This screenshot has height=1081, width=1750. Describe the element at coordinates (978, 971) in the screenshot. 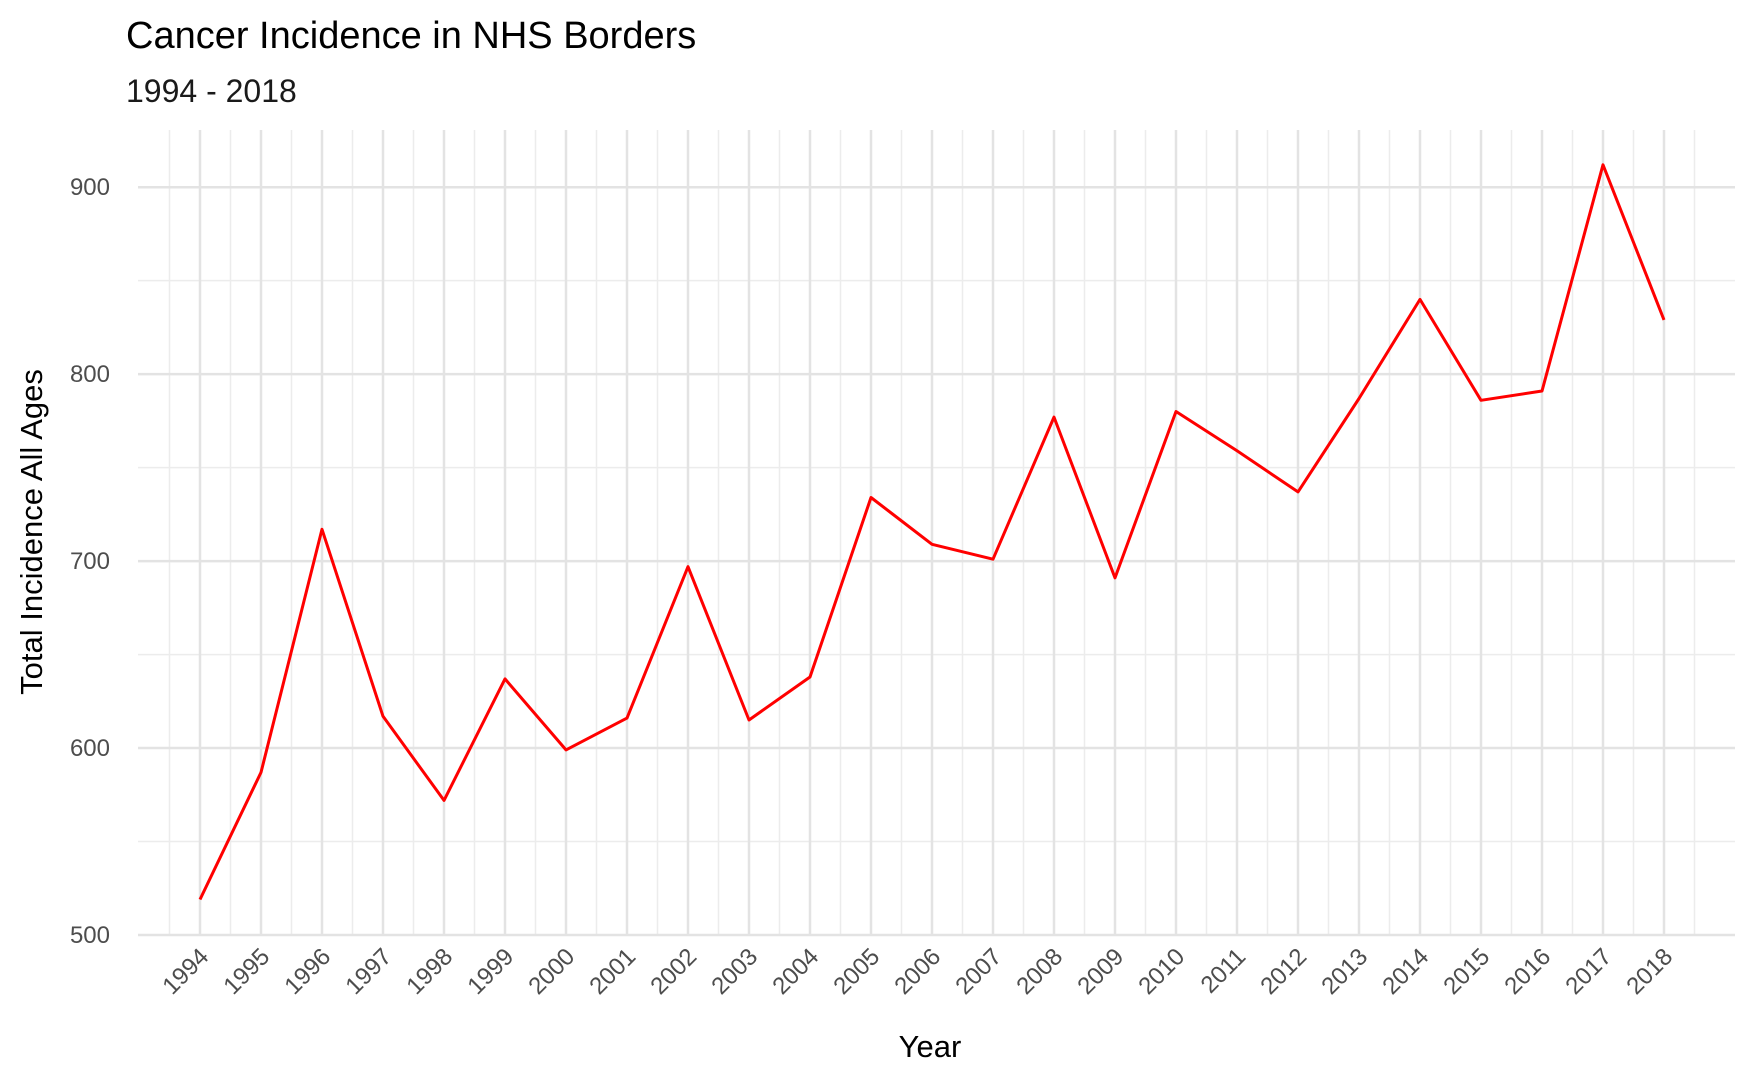

I see `x-tick-label: 2007` at that location.